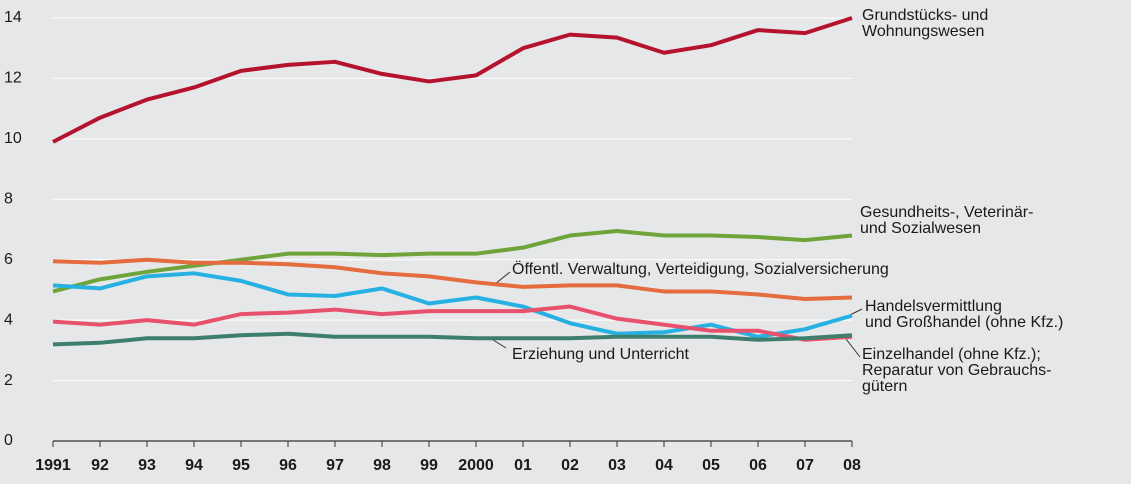 This screenshot has height=484, width=1131. Describe the element at coordinates (382, 465) in the screenshot. I see `x-tick-label: 98` at that location.